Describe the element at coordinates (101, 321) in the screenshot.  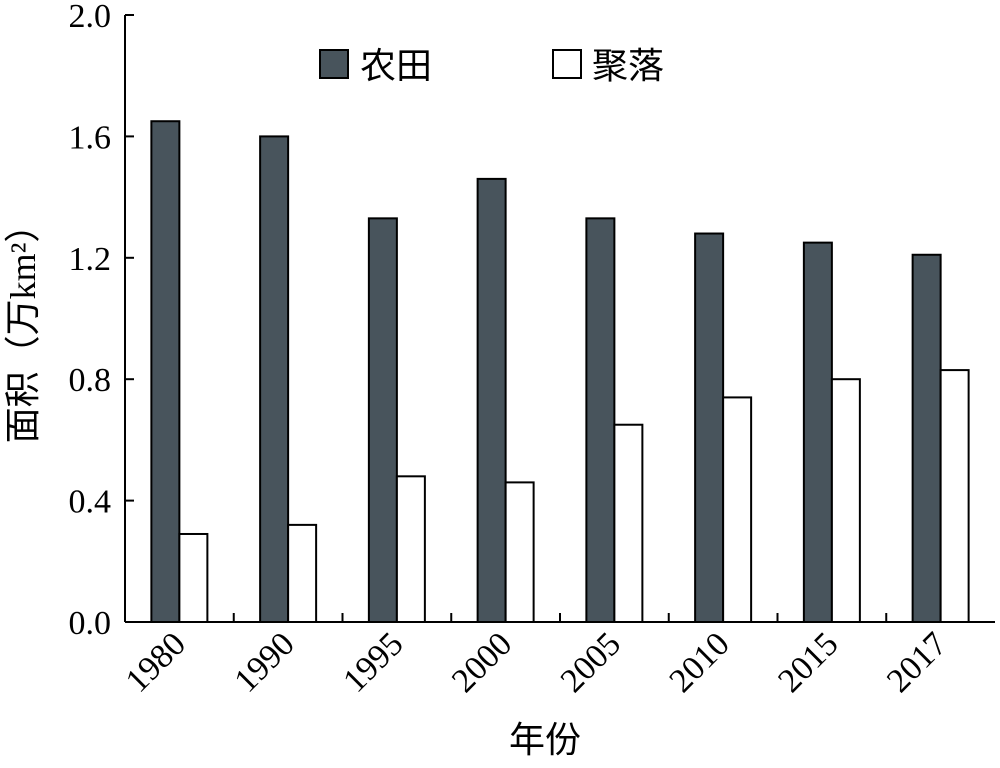
I see `y-ticks: 0.0 0.4 0.8 1.2 1.6 2.0` at that location.